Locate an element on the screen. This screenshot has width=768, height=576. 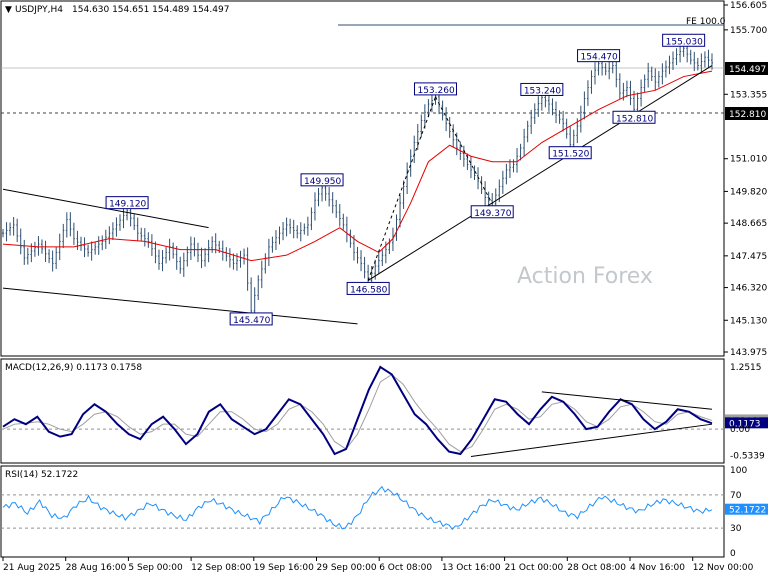
time-tick-label: 28 Oct 08:00 is located at coordinates (596, 568).